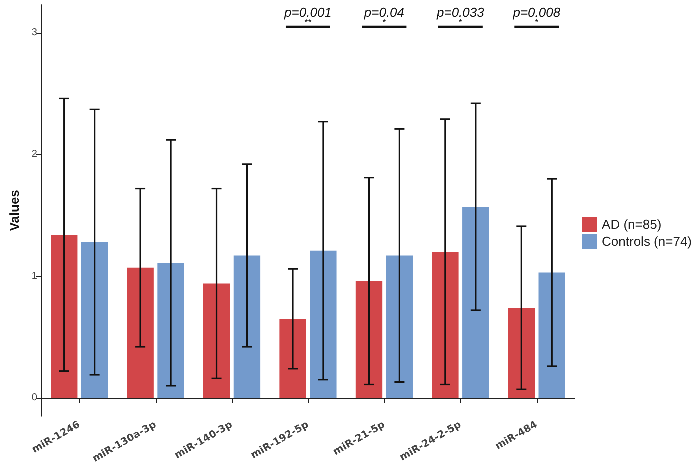 Image resolution: width=699 pixels, height=466 pixels. What do you see at coordinates (308, 23) in the screenshot?
I see `annotation: **` at bounding box center [308, 23].